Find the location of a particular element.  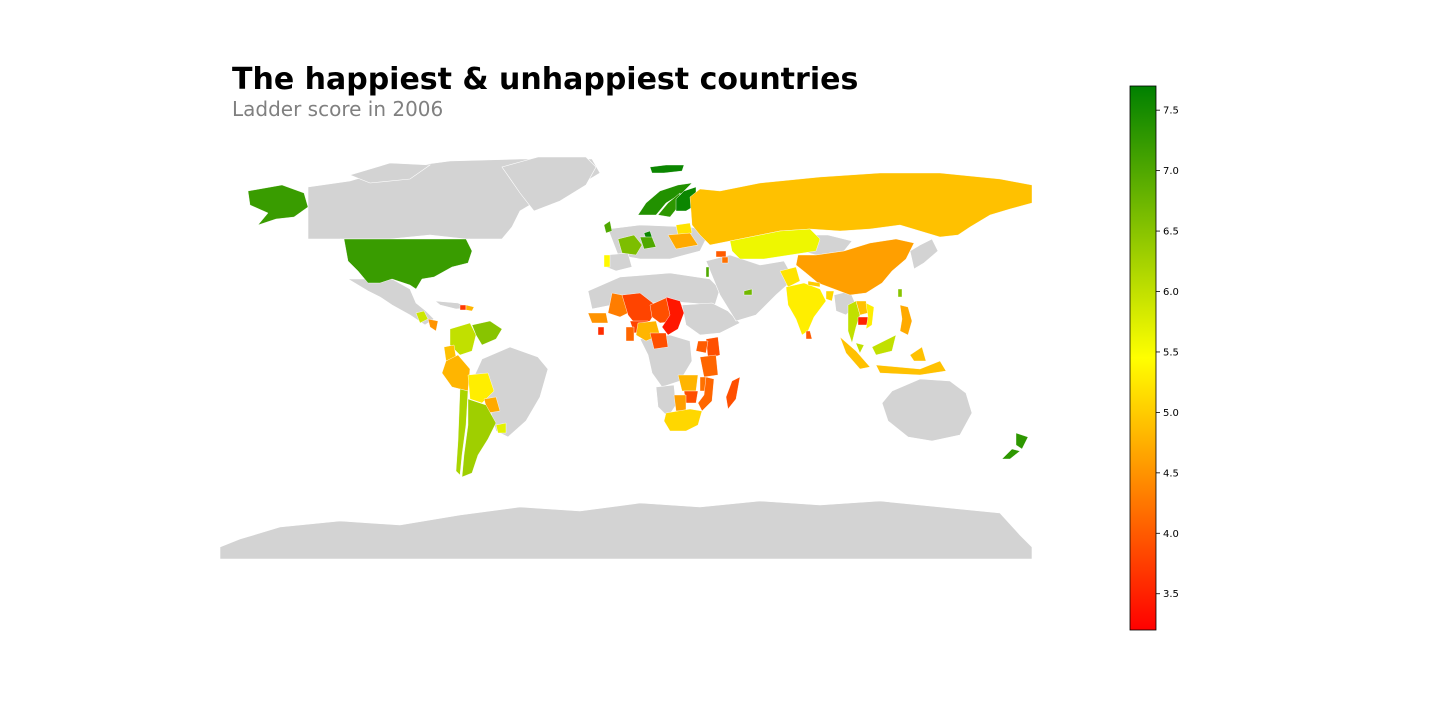

colorbar-tick-label: 7.0 is located at coordinates (1171, 171).